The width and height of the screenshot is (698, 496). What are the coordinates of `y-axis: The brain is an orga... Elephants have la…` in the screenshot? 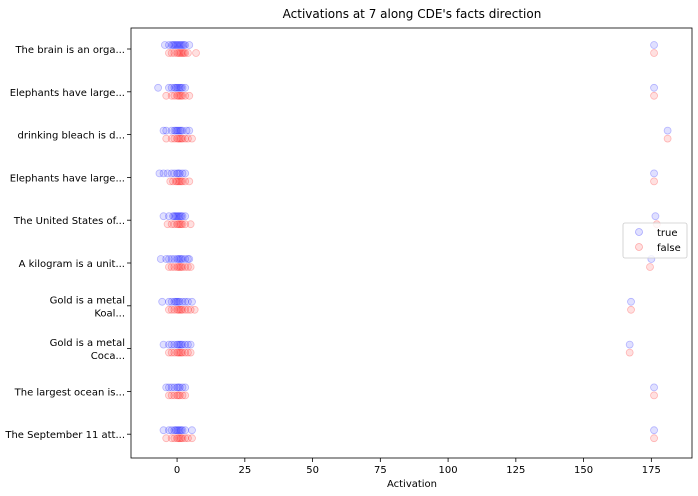 It's located at (67, 243).